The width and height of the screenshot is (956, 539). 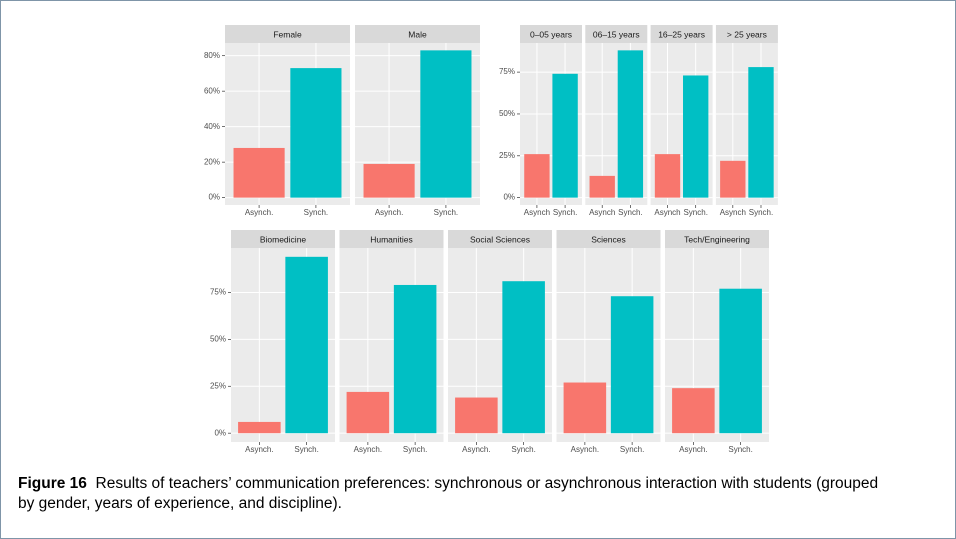 I want to click on panel-title: Humanities, so click(x=391, y=239).